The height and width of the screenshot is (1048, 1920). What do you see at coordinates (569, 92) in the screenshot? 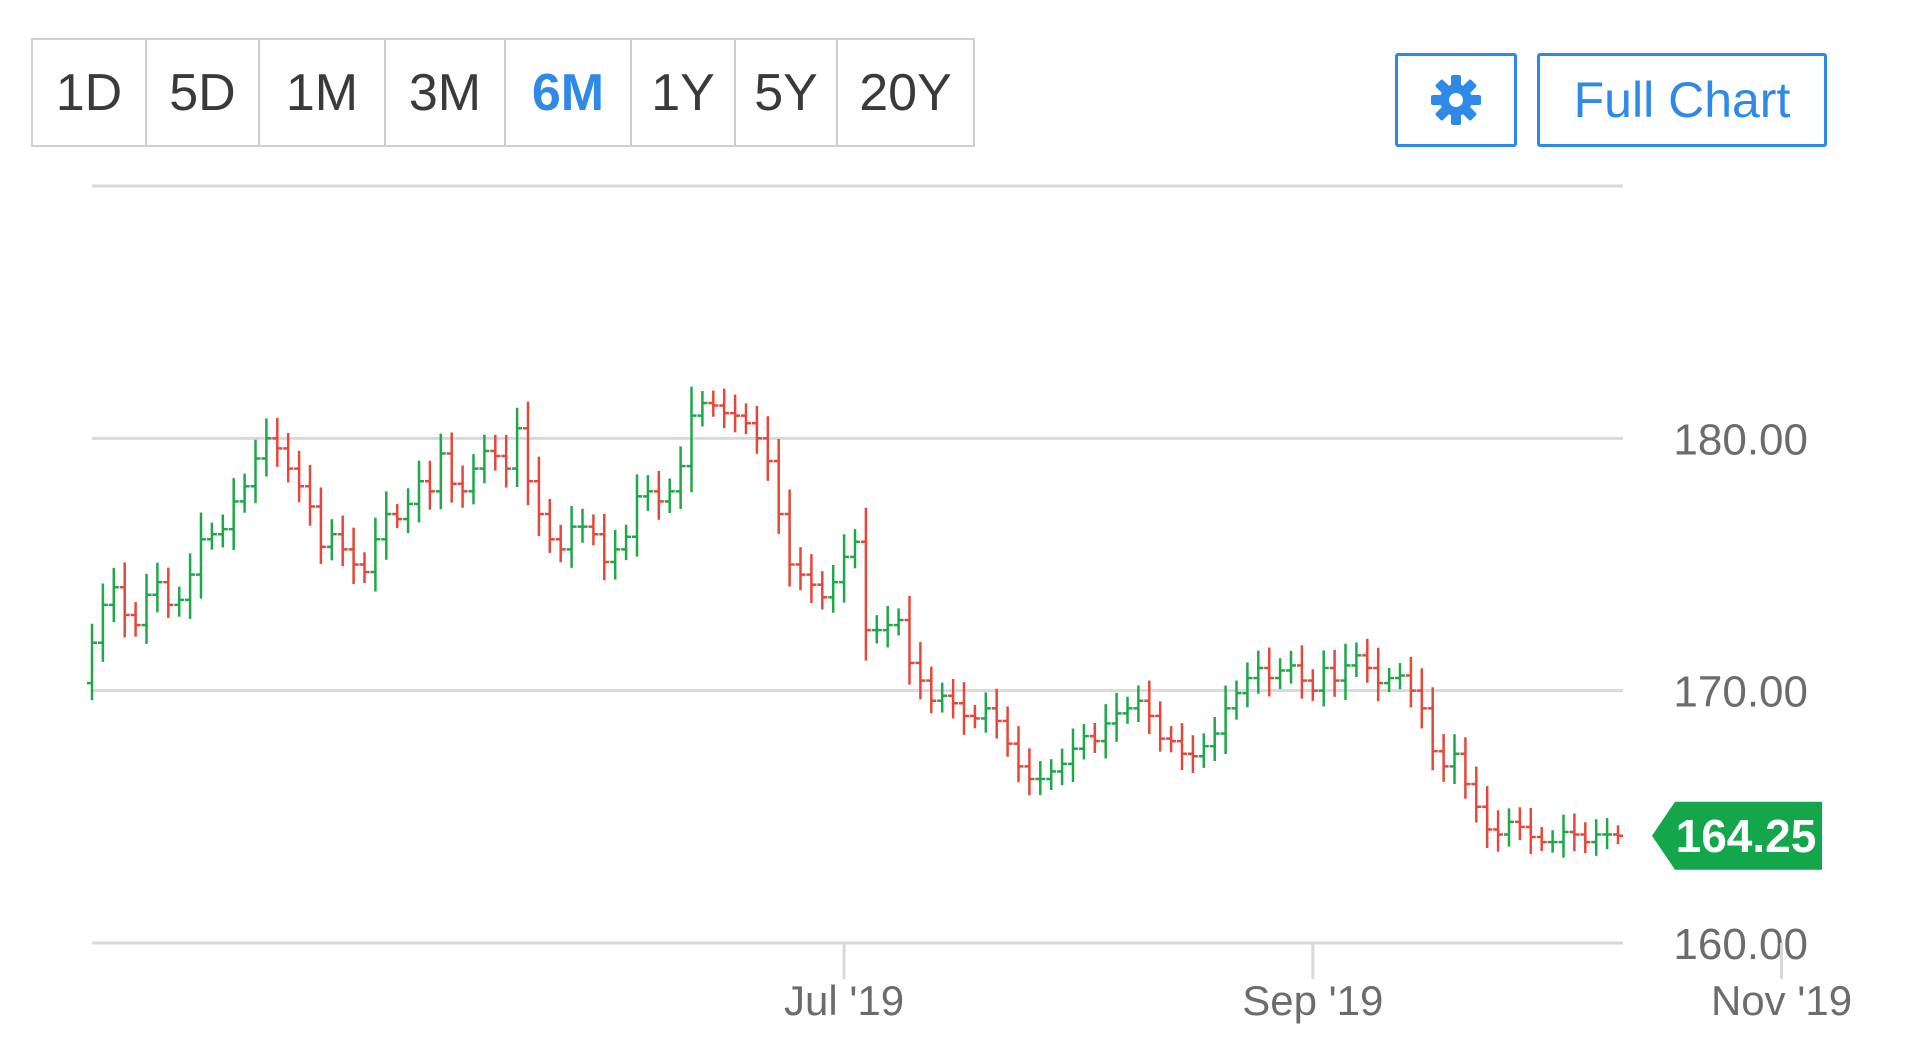
I see `range-button-6m: 6M` at bounding box center [569, 92].